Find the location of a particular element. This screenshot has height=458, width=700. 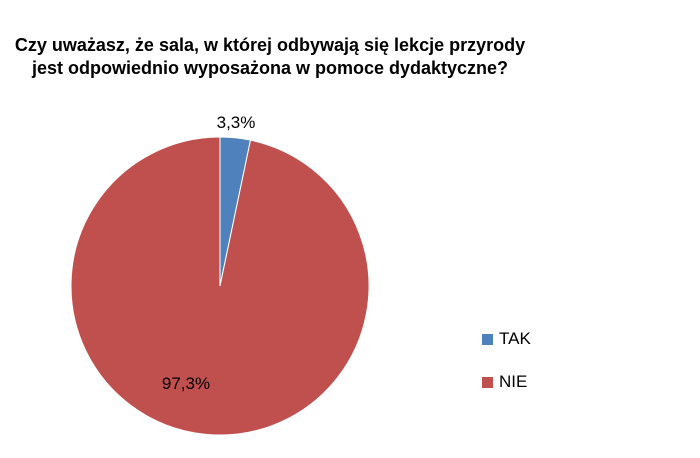

legend: TAK NIE is located at coordinates (506, 370).